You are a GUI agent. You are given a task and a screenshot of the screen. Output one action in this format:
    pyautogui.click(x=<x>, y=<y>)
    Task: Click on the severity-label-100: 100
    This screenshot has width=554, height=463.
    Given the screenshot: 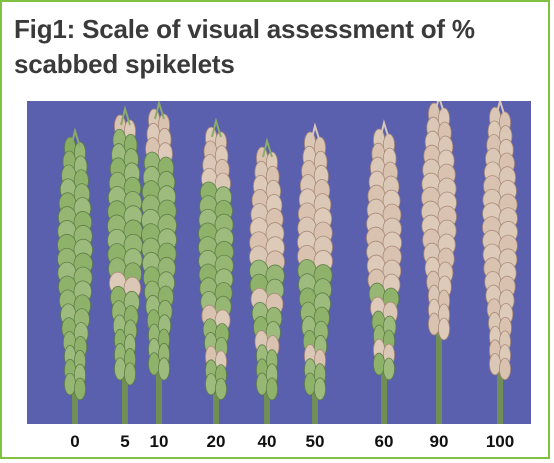 What is the action you would take?
    pyautogui.click(x=500, y=441)
    